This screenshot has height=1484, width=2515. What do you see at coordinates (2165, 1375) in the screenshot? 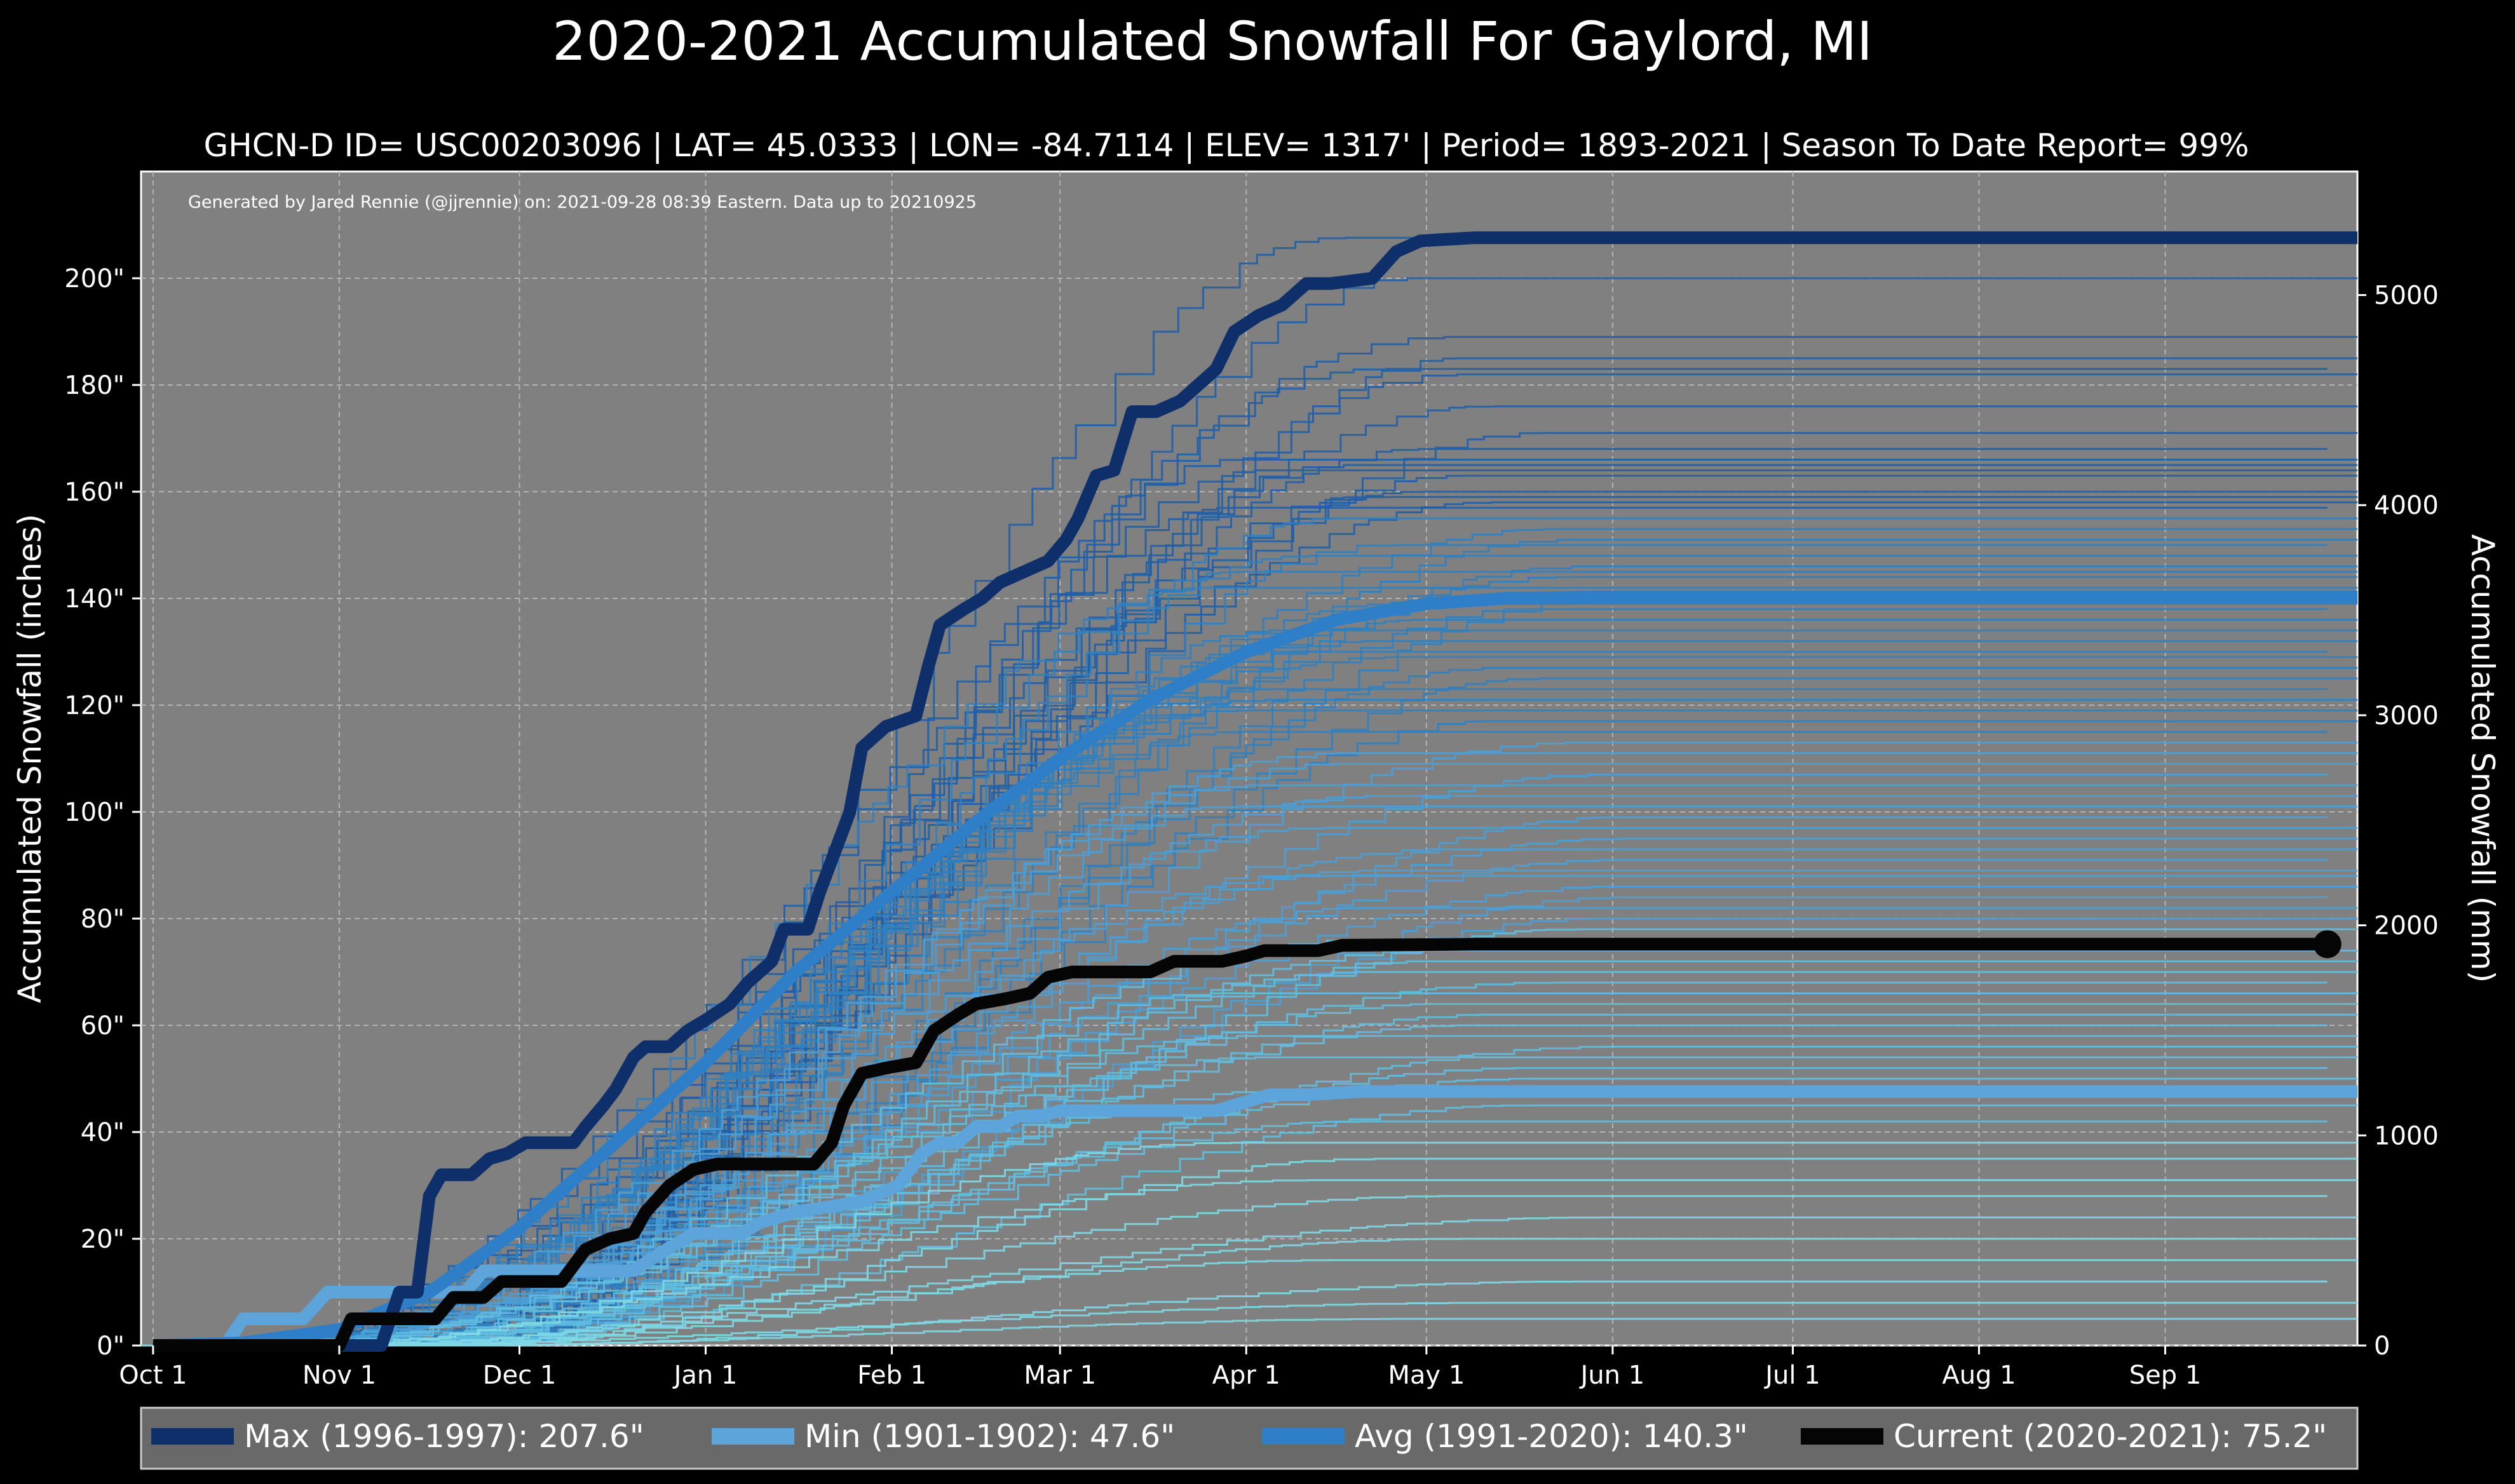
I see `x-tick-label: Sep 1` at bounding box center [2165, 1375].